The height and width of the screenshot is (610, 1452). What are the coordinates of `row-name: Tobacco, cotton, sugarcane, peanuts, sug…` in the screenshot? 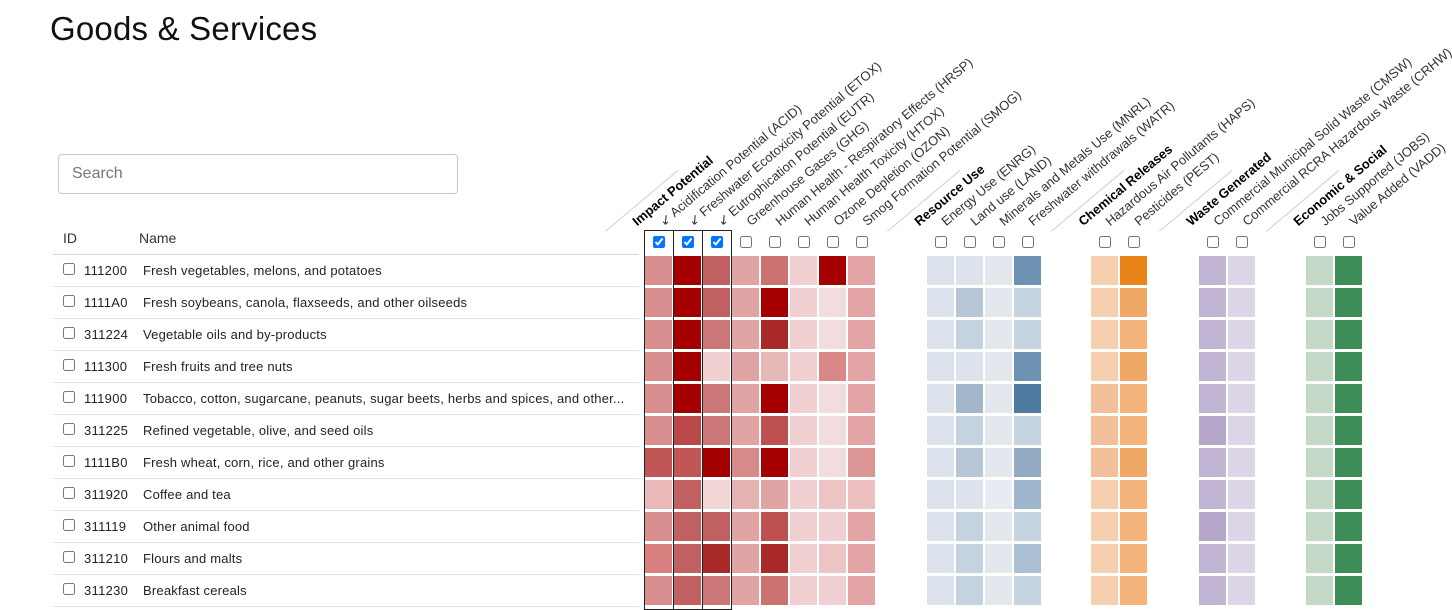 It's located at (384, 398).